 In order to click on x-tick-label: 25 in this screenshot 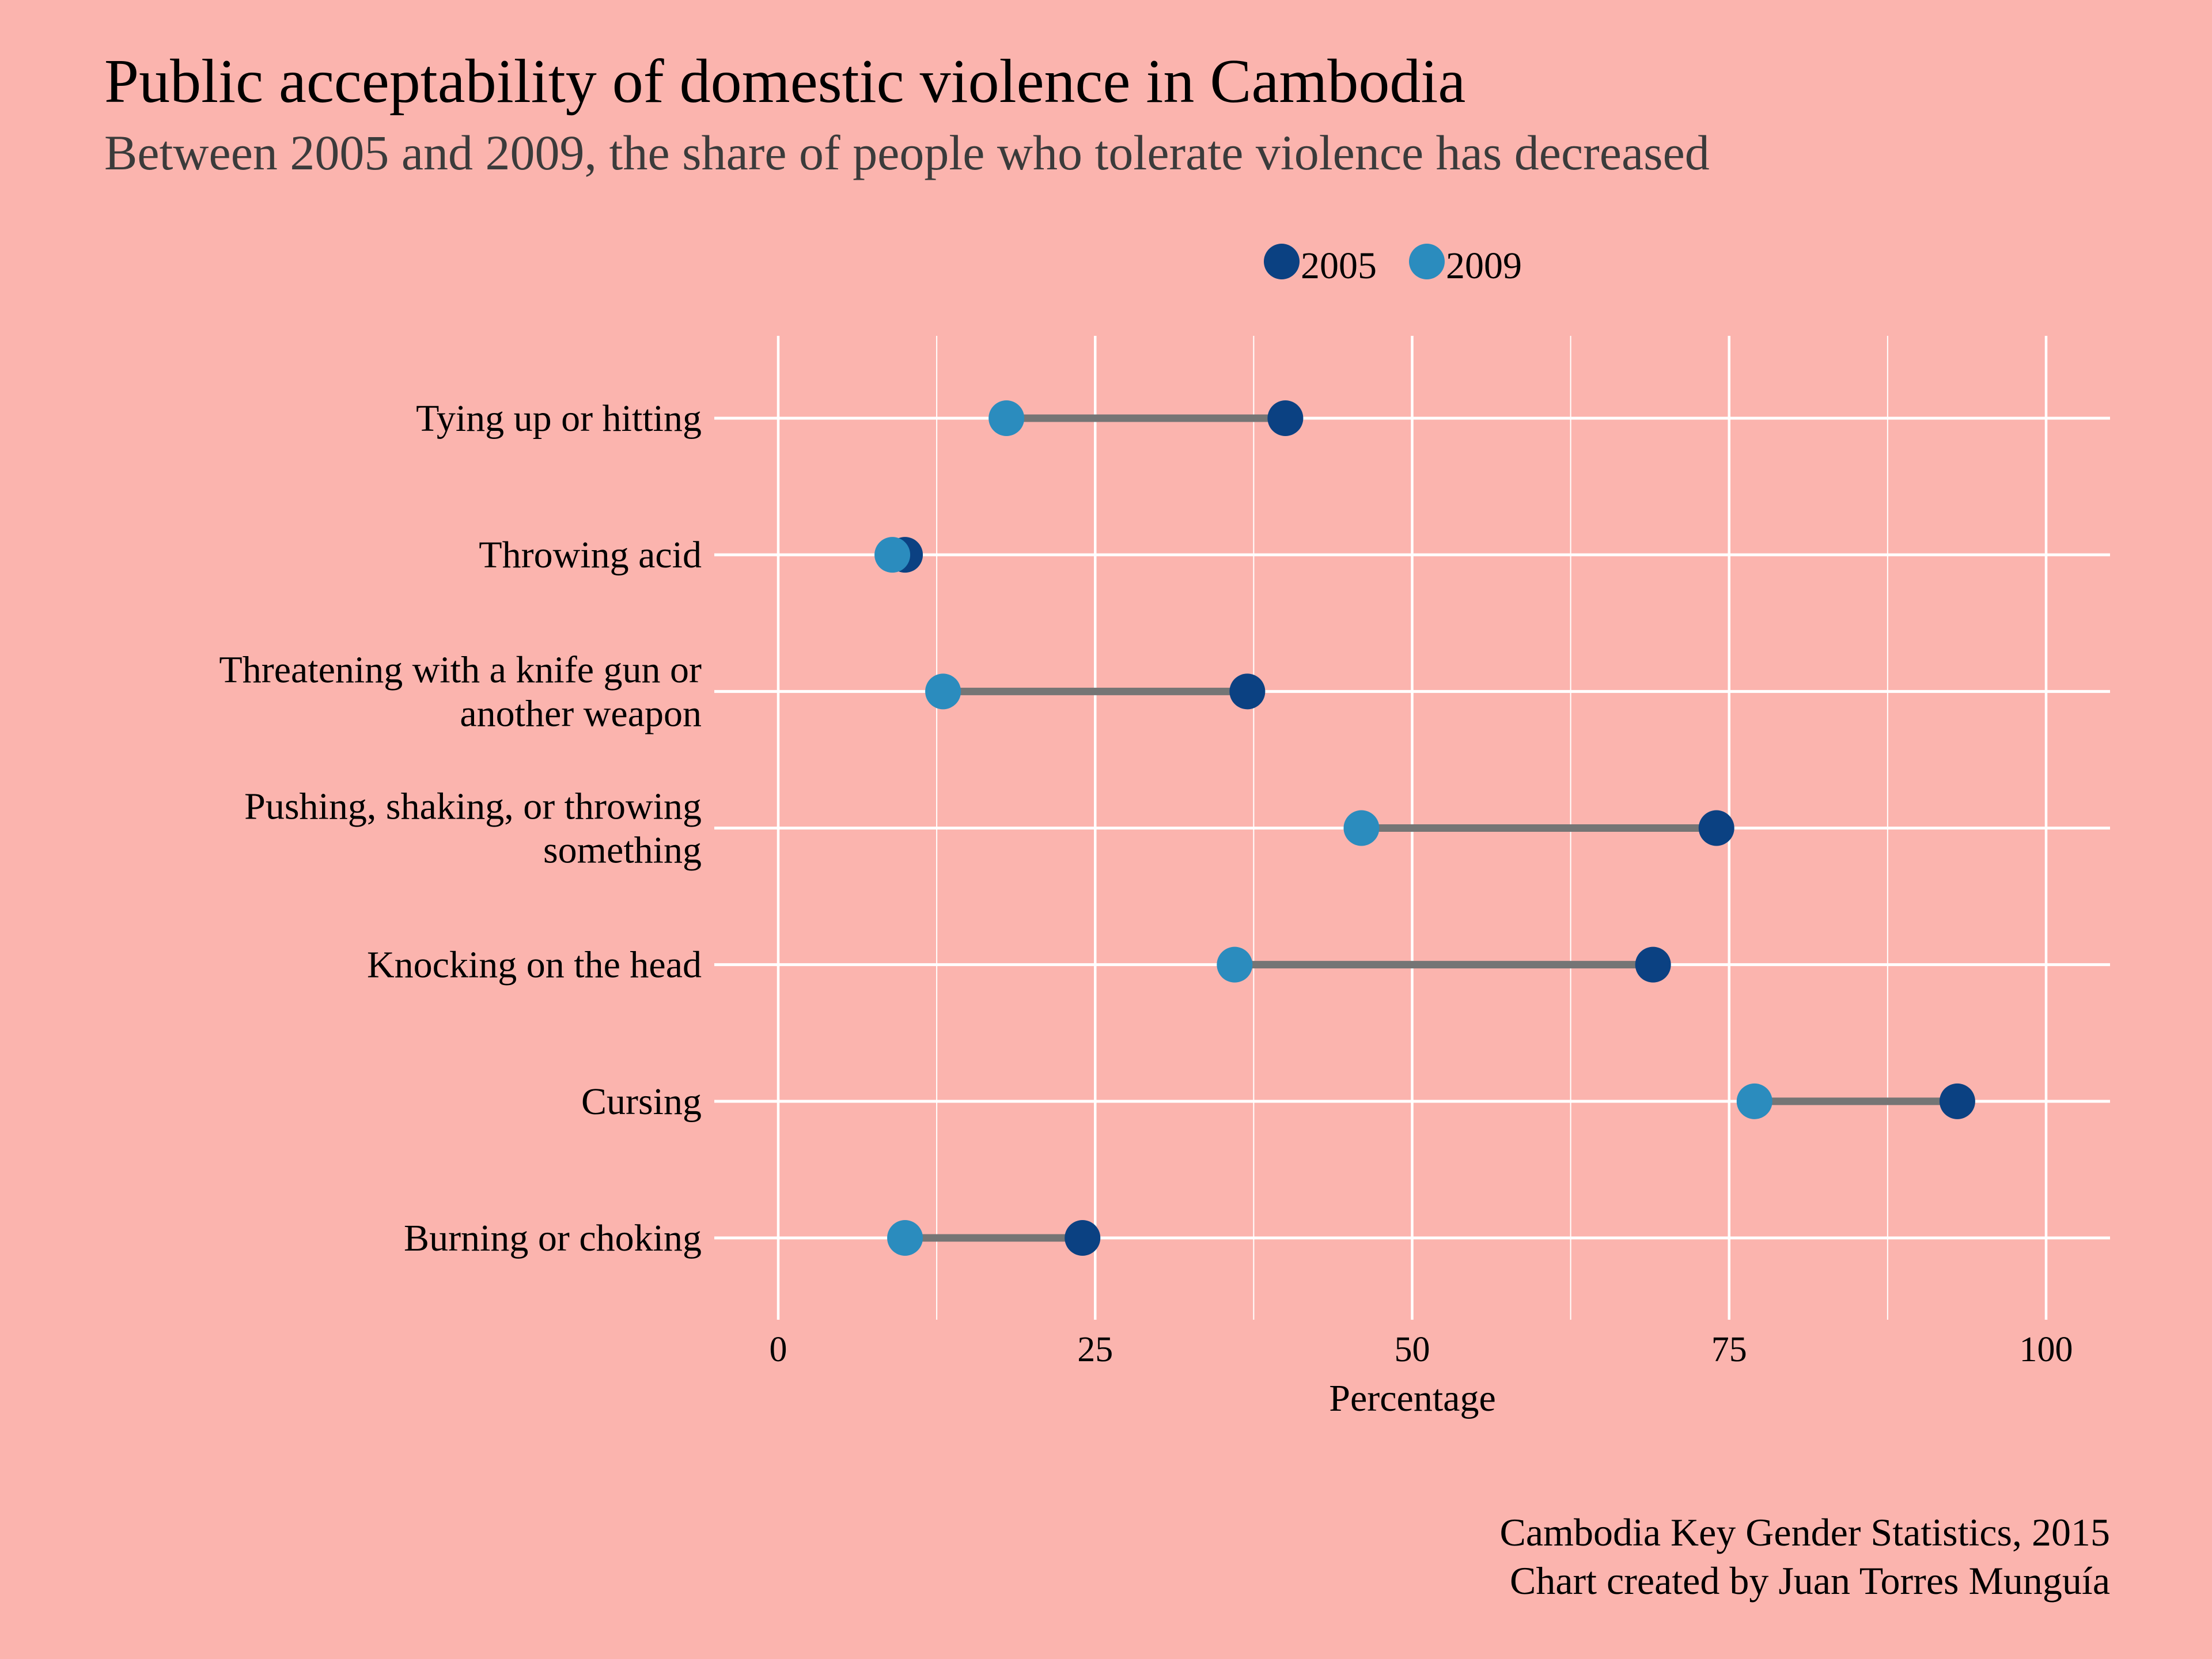, I will do `click(1095, 1349)`.